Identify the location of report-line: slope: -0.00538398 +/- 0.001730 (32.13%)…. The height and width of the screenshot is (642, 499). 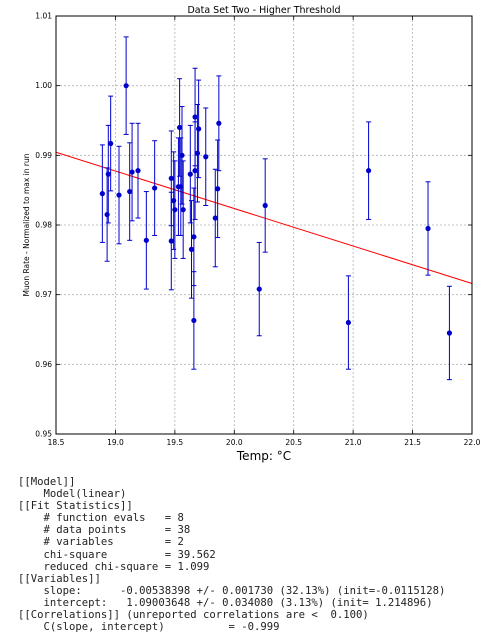
(232, 590).